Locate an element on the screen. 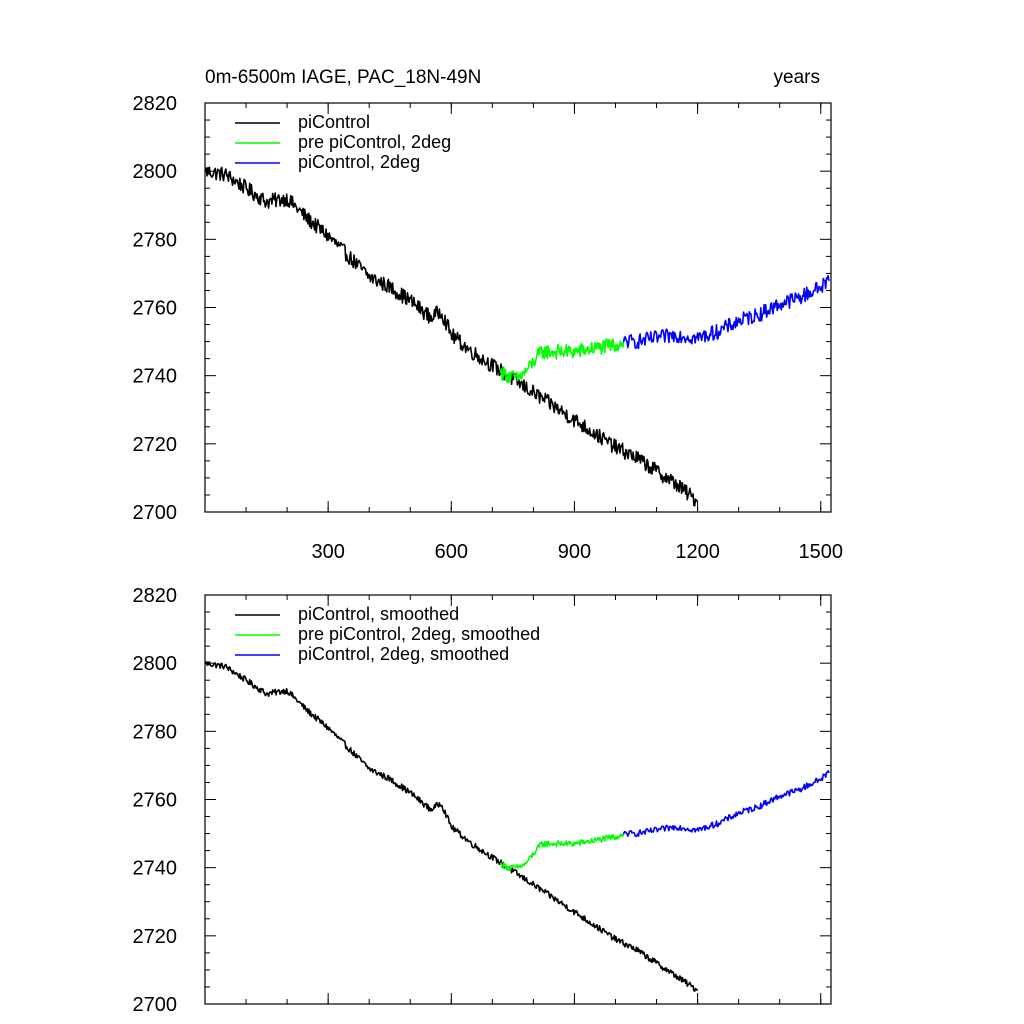 The width and height of the screenshot is (1024, 1024). x-tick-label: 900 is located at coordinates (574, 552).